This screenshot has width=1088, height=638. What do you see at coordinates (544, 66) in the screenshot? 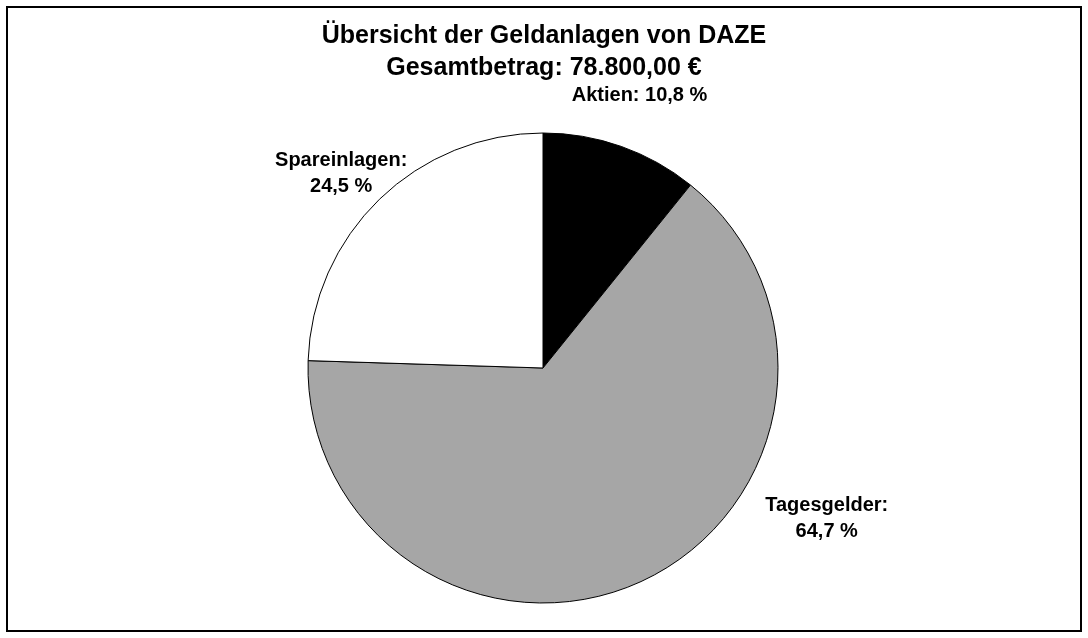
I see `chart-subtitle: Gesamtbetrag: 78.800,00 €` at bounding box center [544, 66].